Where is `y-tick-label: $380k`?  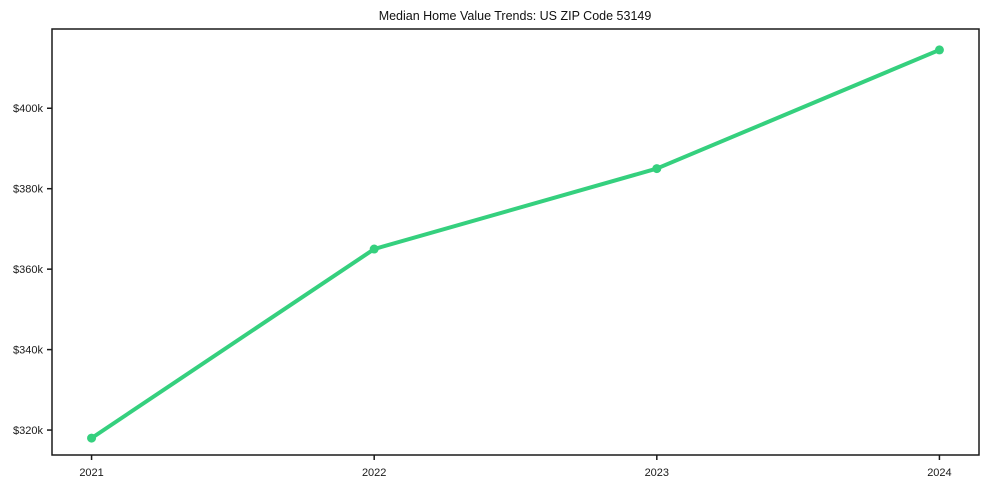
y-tick-label: $380k is located at coordinates (28, 190).